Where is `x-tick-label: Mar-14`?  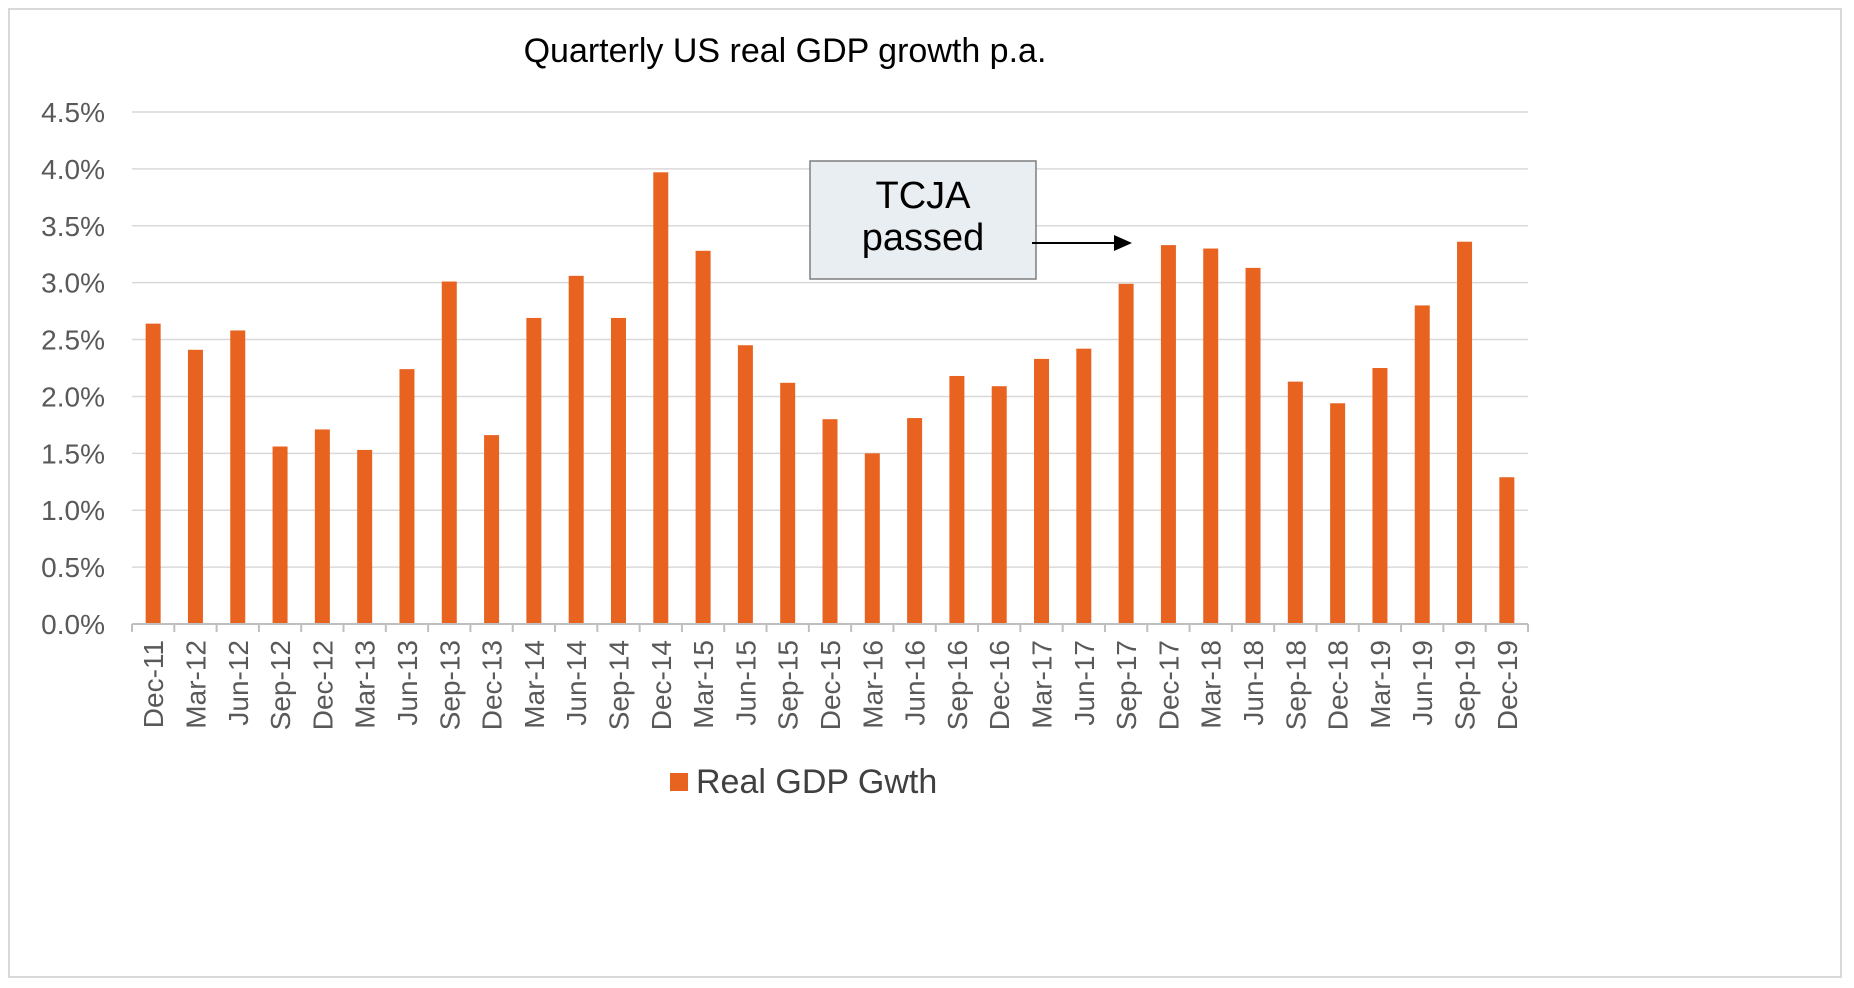
x-tick-label: Mar-14 is located at coordinates (534, 684).